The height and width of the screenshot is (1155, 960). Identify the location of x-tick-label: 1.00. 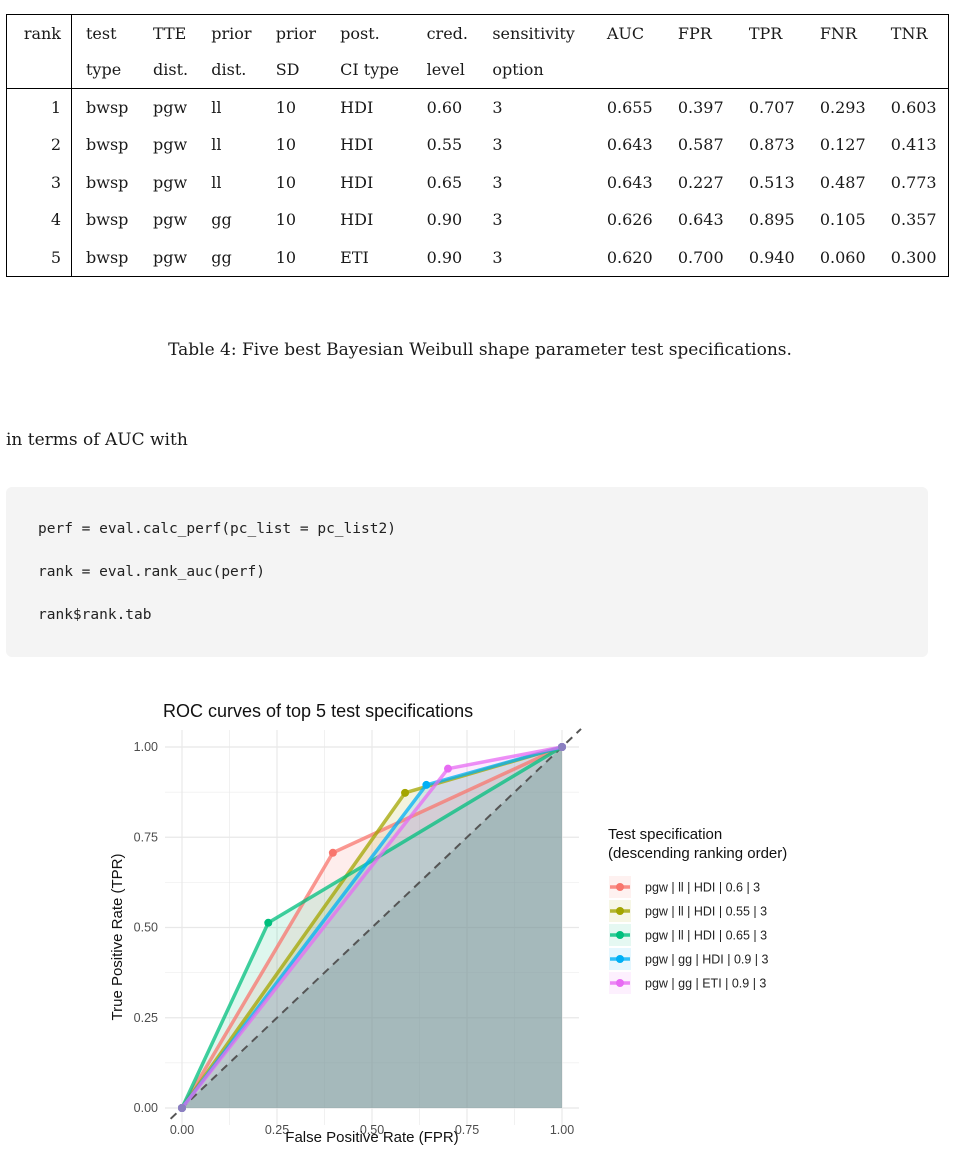
(562, 1130).